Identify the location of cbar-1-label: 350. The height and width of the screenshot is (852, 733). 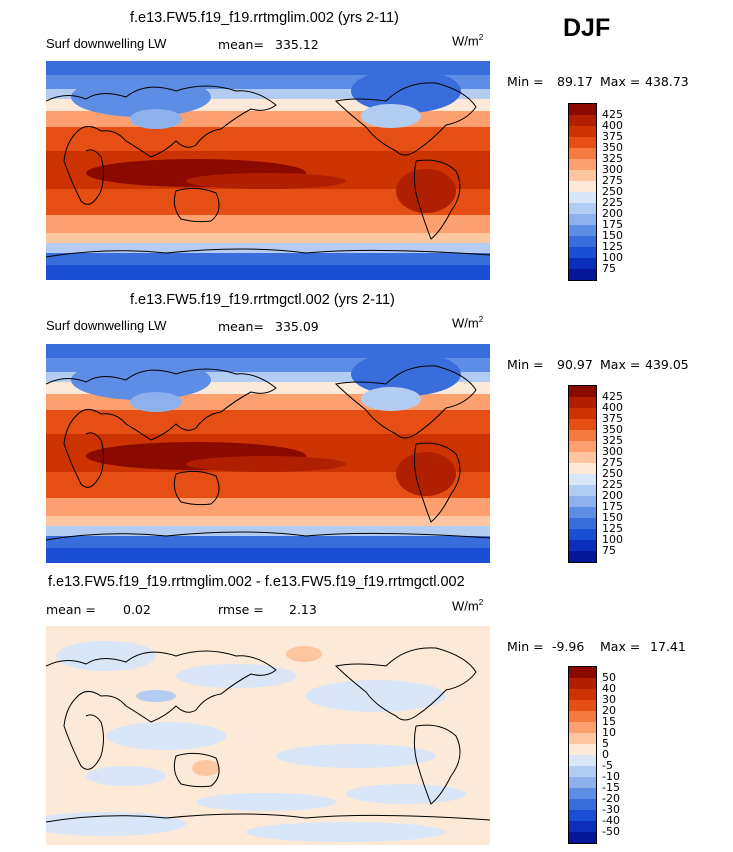
(612, 147).